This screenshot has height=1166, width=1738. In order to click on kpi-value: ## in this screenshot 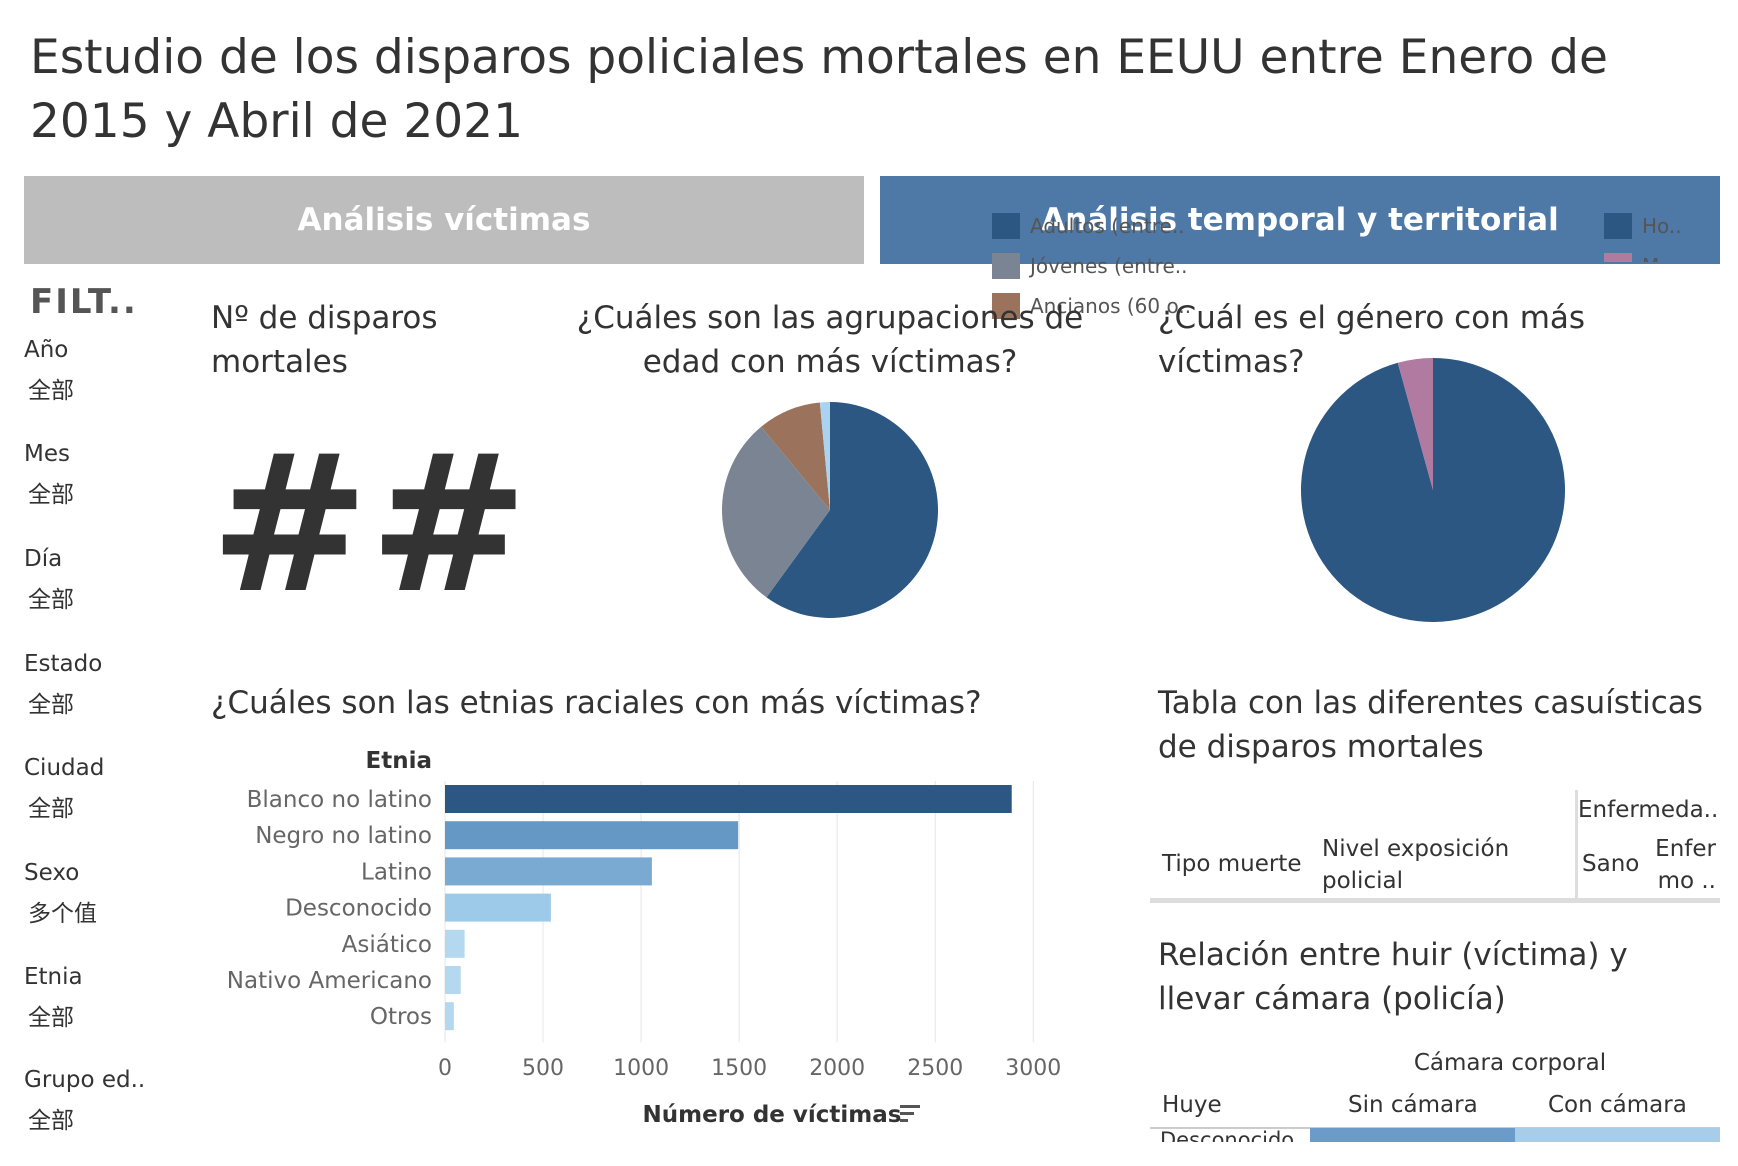, I will do `click(369, 524)`.